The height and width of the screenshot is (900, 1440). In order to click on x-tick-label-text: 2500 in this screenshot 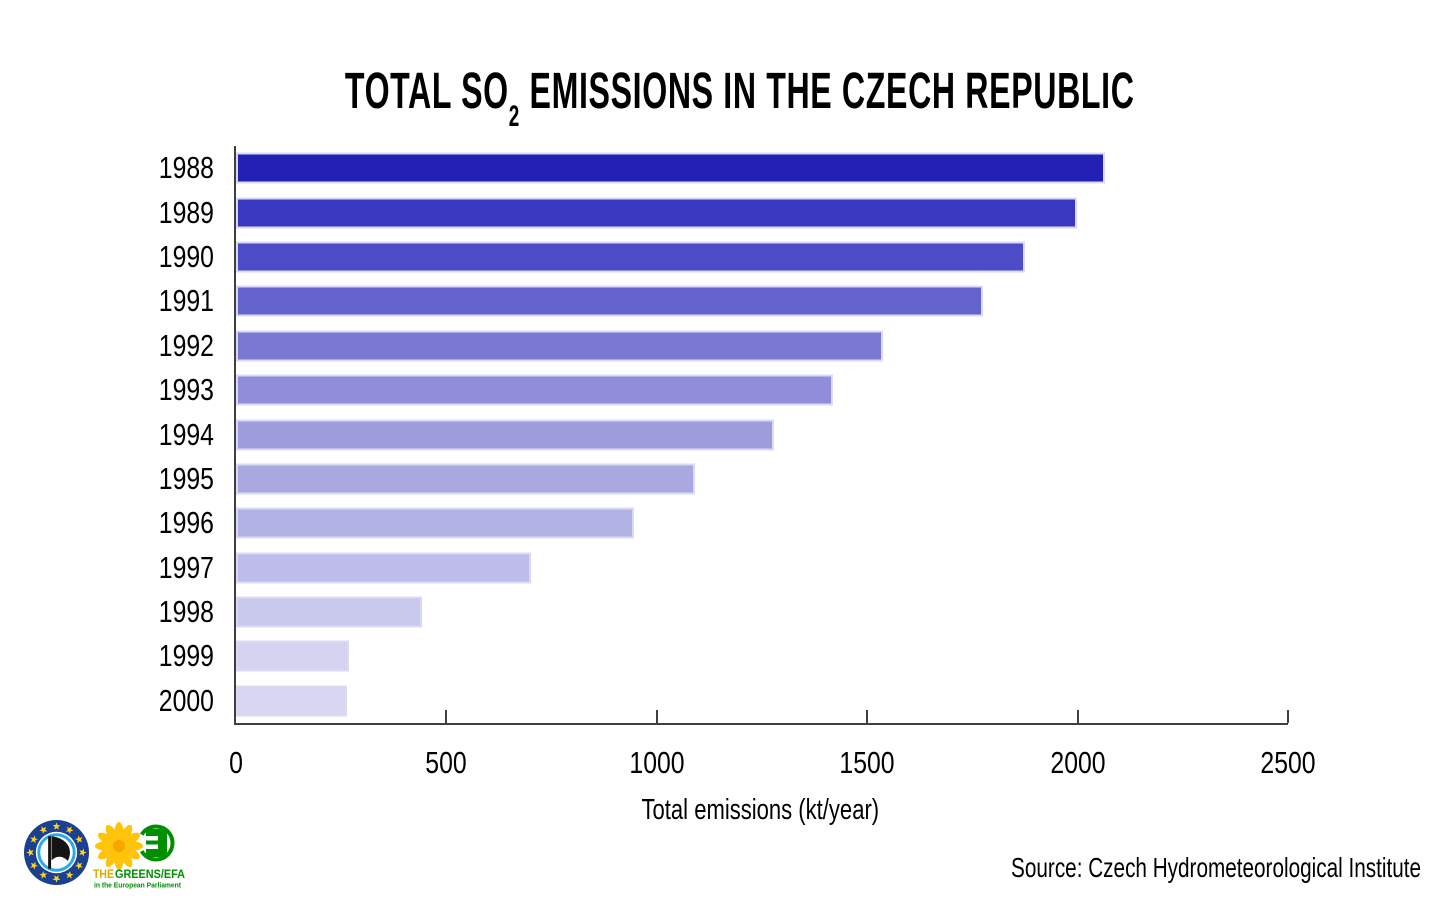, I will do `click(1288, 762)`.